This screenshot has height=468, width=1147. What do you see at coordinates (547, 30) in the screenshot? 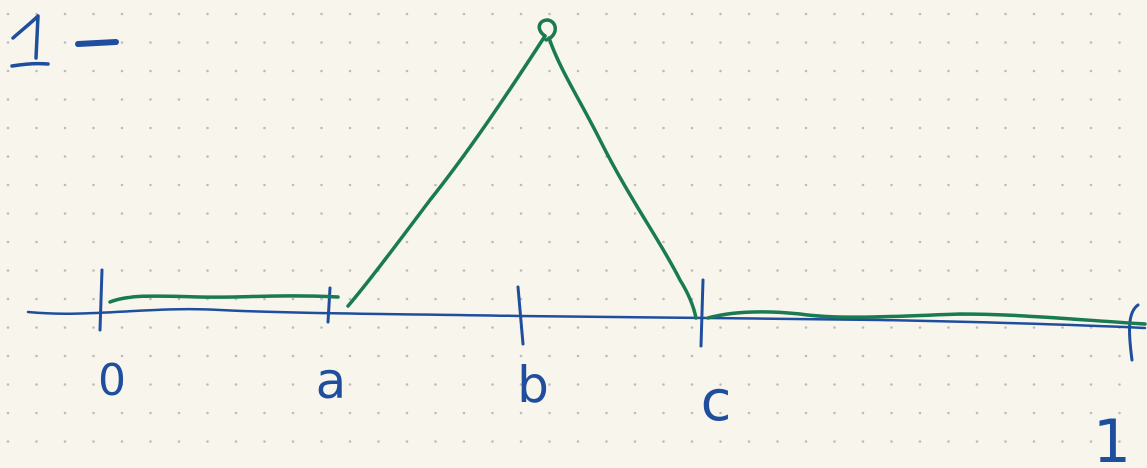
I see `curve-peak-loop` at bounding box center [547, 30].